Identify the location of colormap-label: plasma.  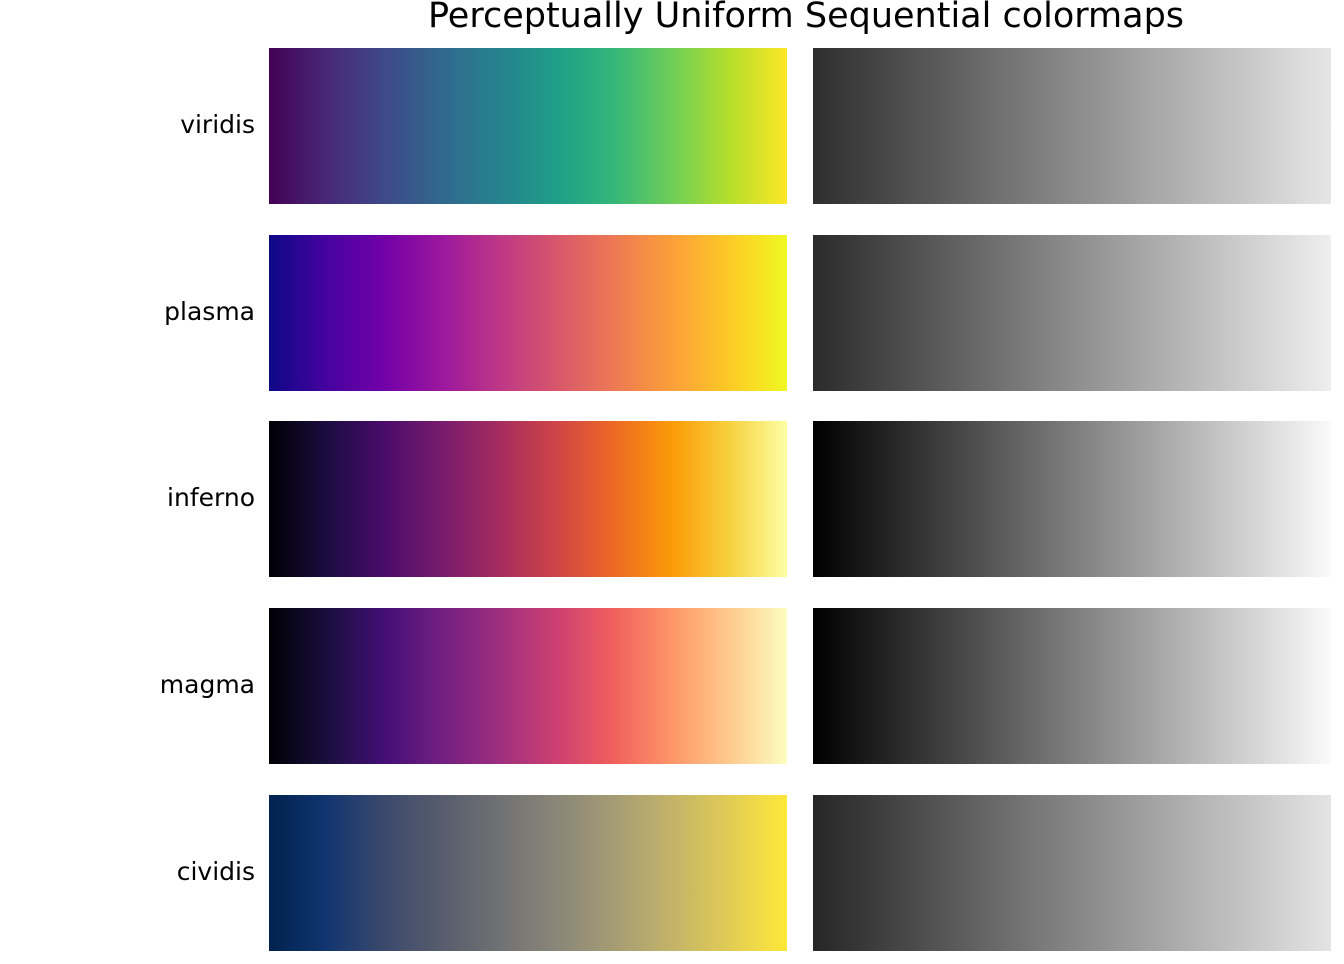
(209, 311).